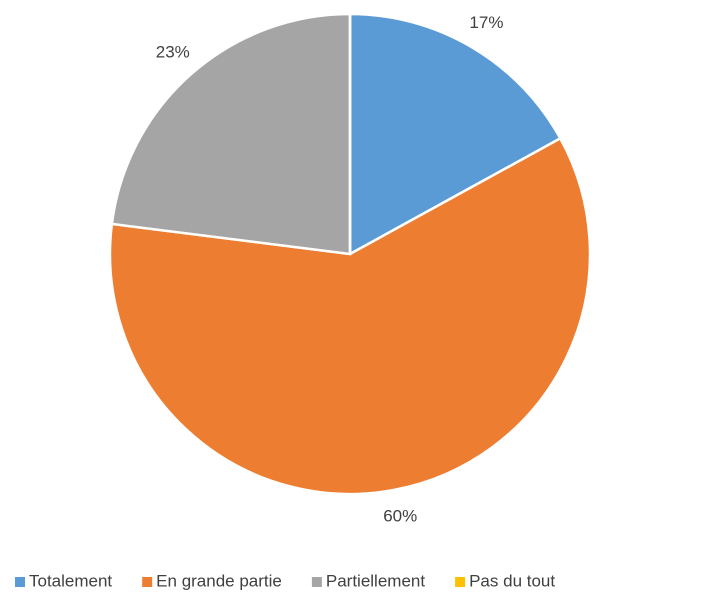 This screenshot has width=707, height=599. Describe the element at coordinates (512, 580) in the screenshot. I see `legend-label: Pas du tout` at that location.